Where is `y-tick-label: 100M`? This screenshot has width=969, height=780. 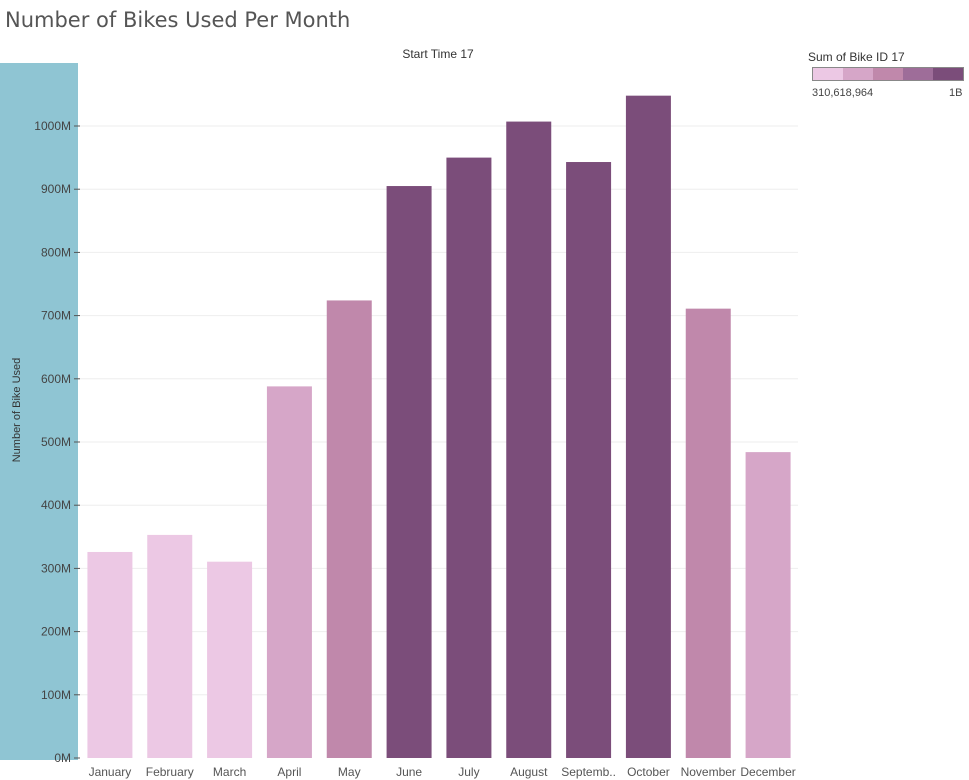 y-tick-label: 100M is located at coordinates (56, 695).